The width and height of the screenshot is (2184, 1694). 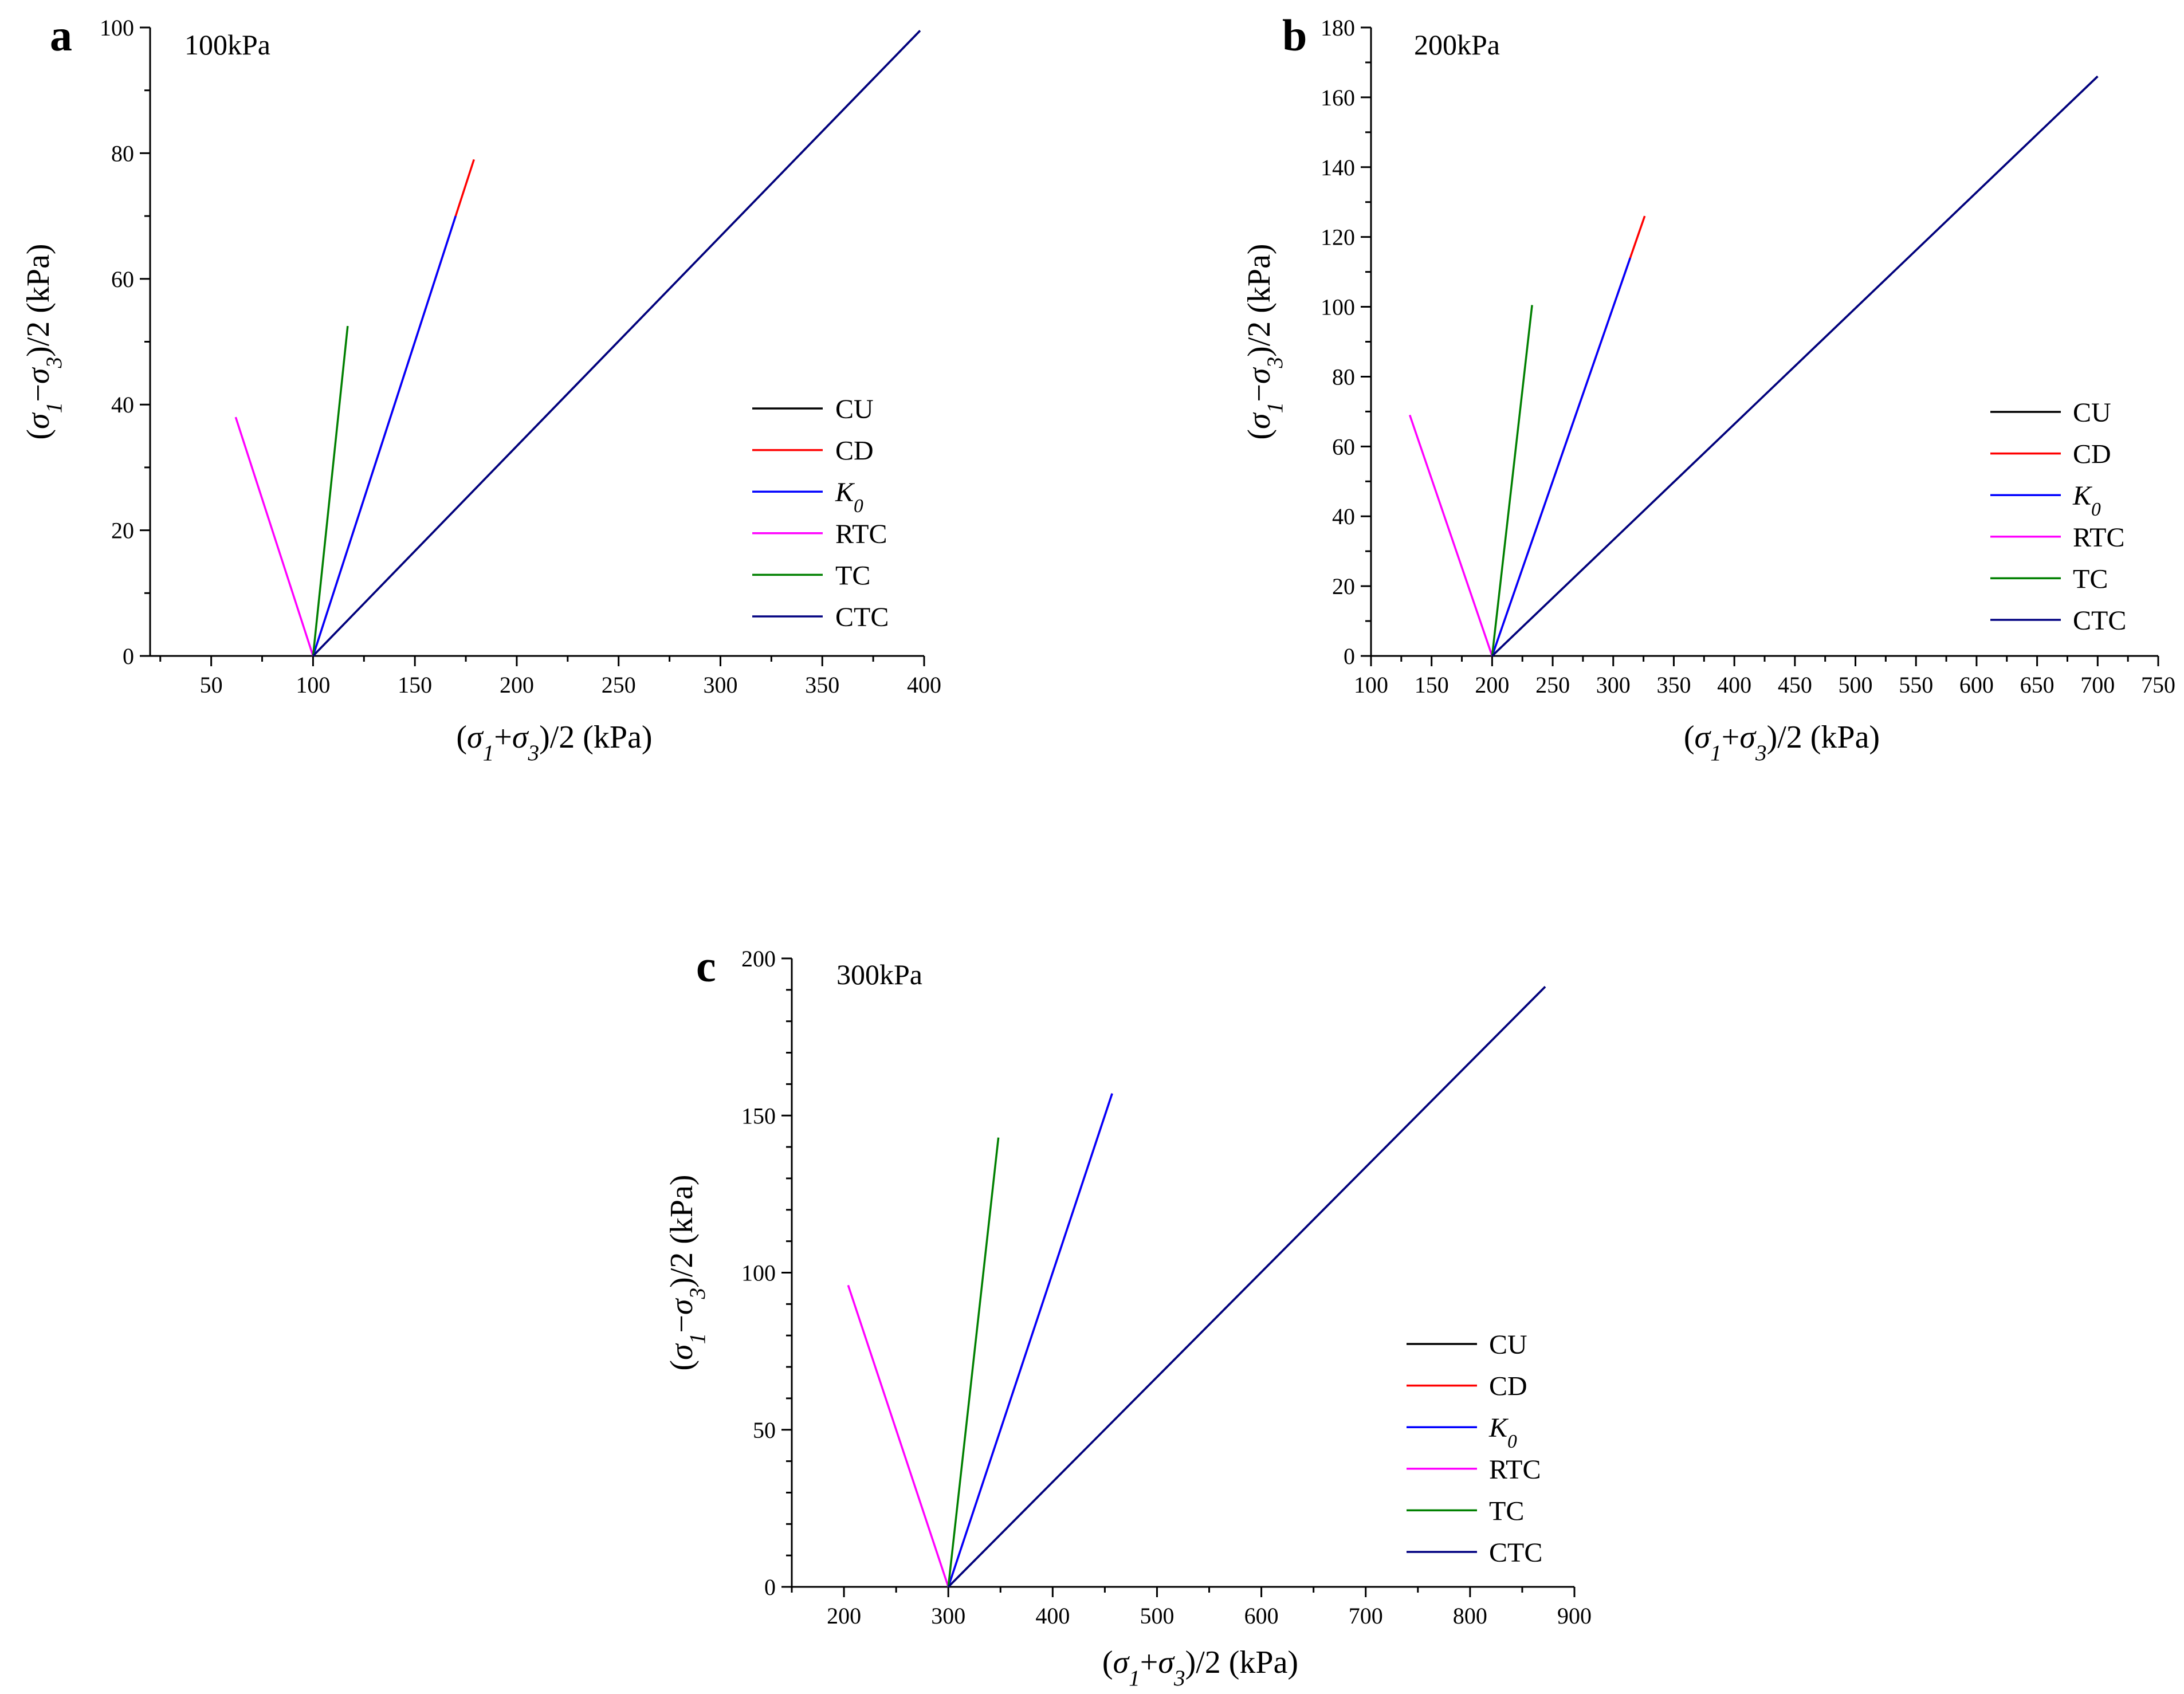 I want to click on x-tick-label: 550, so click(x=1916, y=685).